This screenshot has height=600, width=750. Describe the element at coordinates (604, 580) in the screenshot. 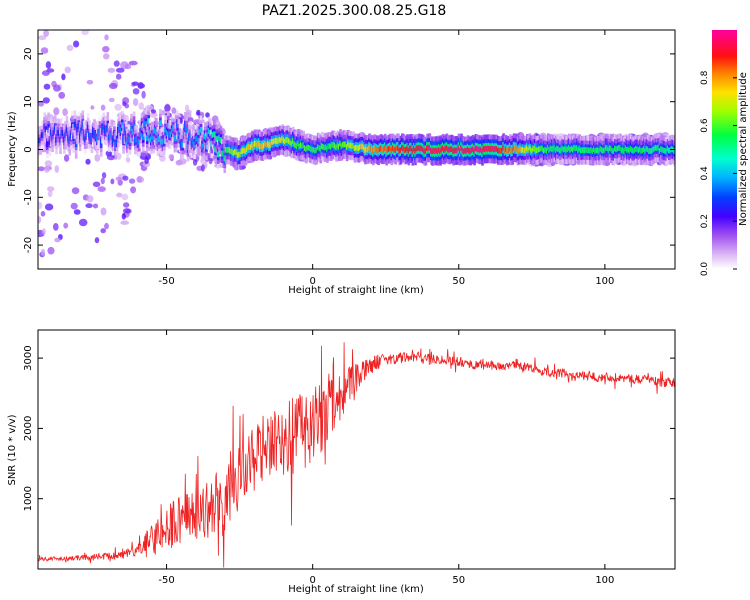

I see `snr-x-tick-label: 100` at that location.